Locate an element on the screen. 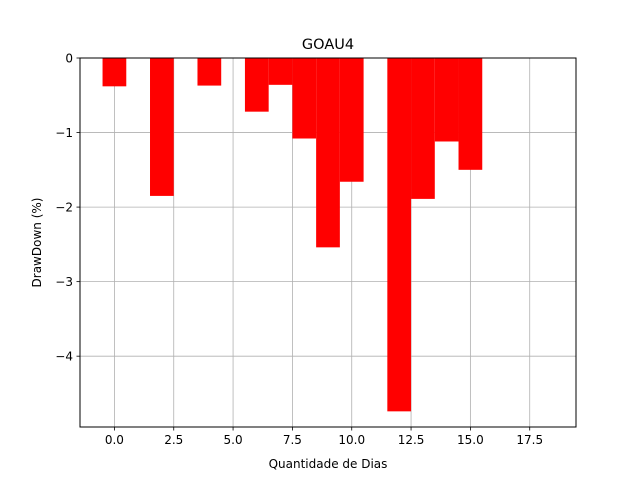  y-axis-title: DrawDown (%) is located at coordinates (37, 243).